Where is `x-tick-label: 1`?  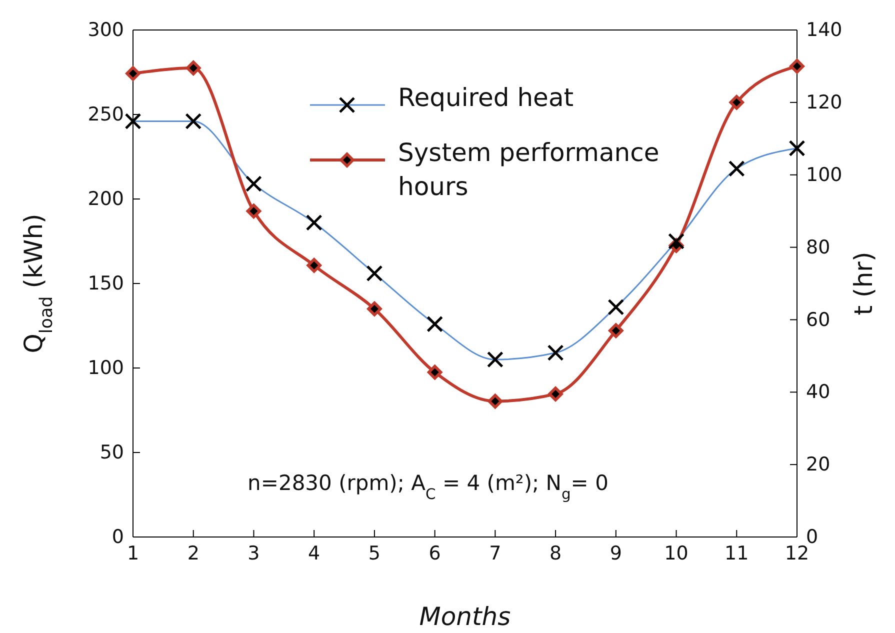
x-tick-label: 1 is located at coordinates (133, 553).